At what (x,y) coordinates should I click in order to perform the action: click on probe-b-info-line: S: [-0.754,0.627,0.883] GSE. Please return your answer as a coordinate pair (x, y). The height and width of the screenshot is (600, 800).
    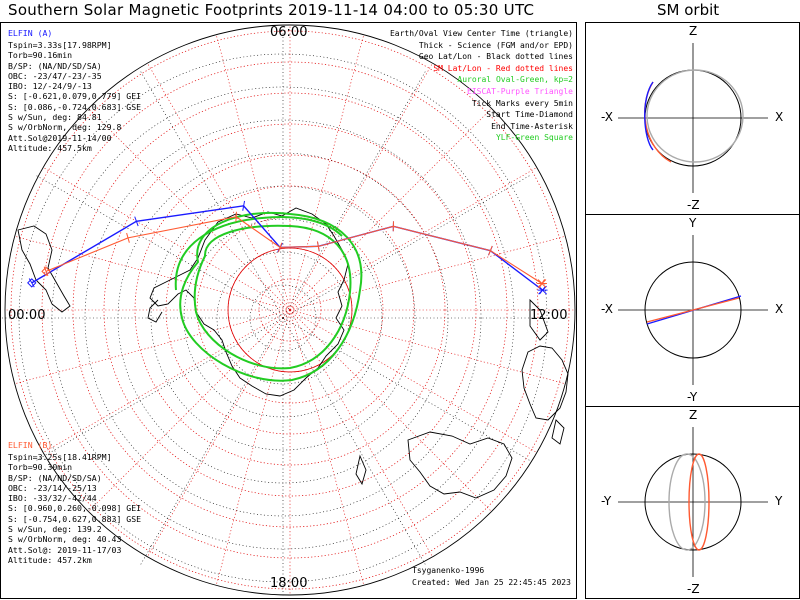
    Looking at the image, I should click on (75, 518).